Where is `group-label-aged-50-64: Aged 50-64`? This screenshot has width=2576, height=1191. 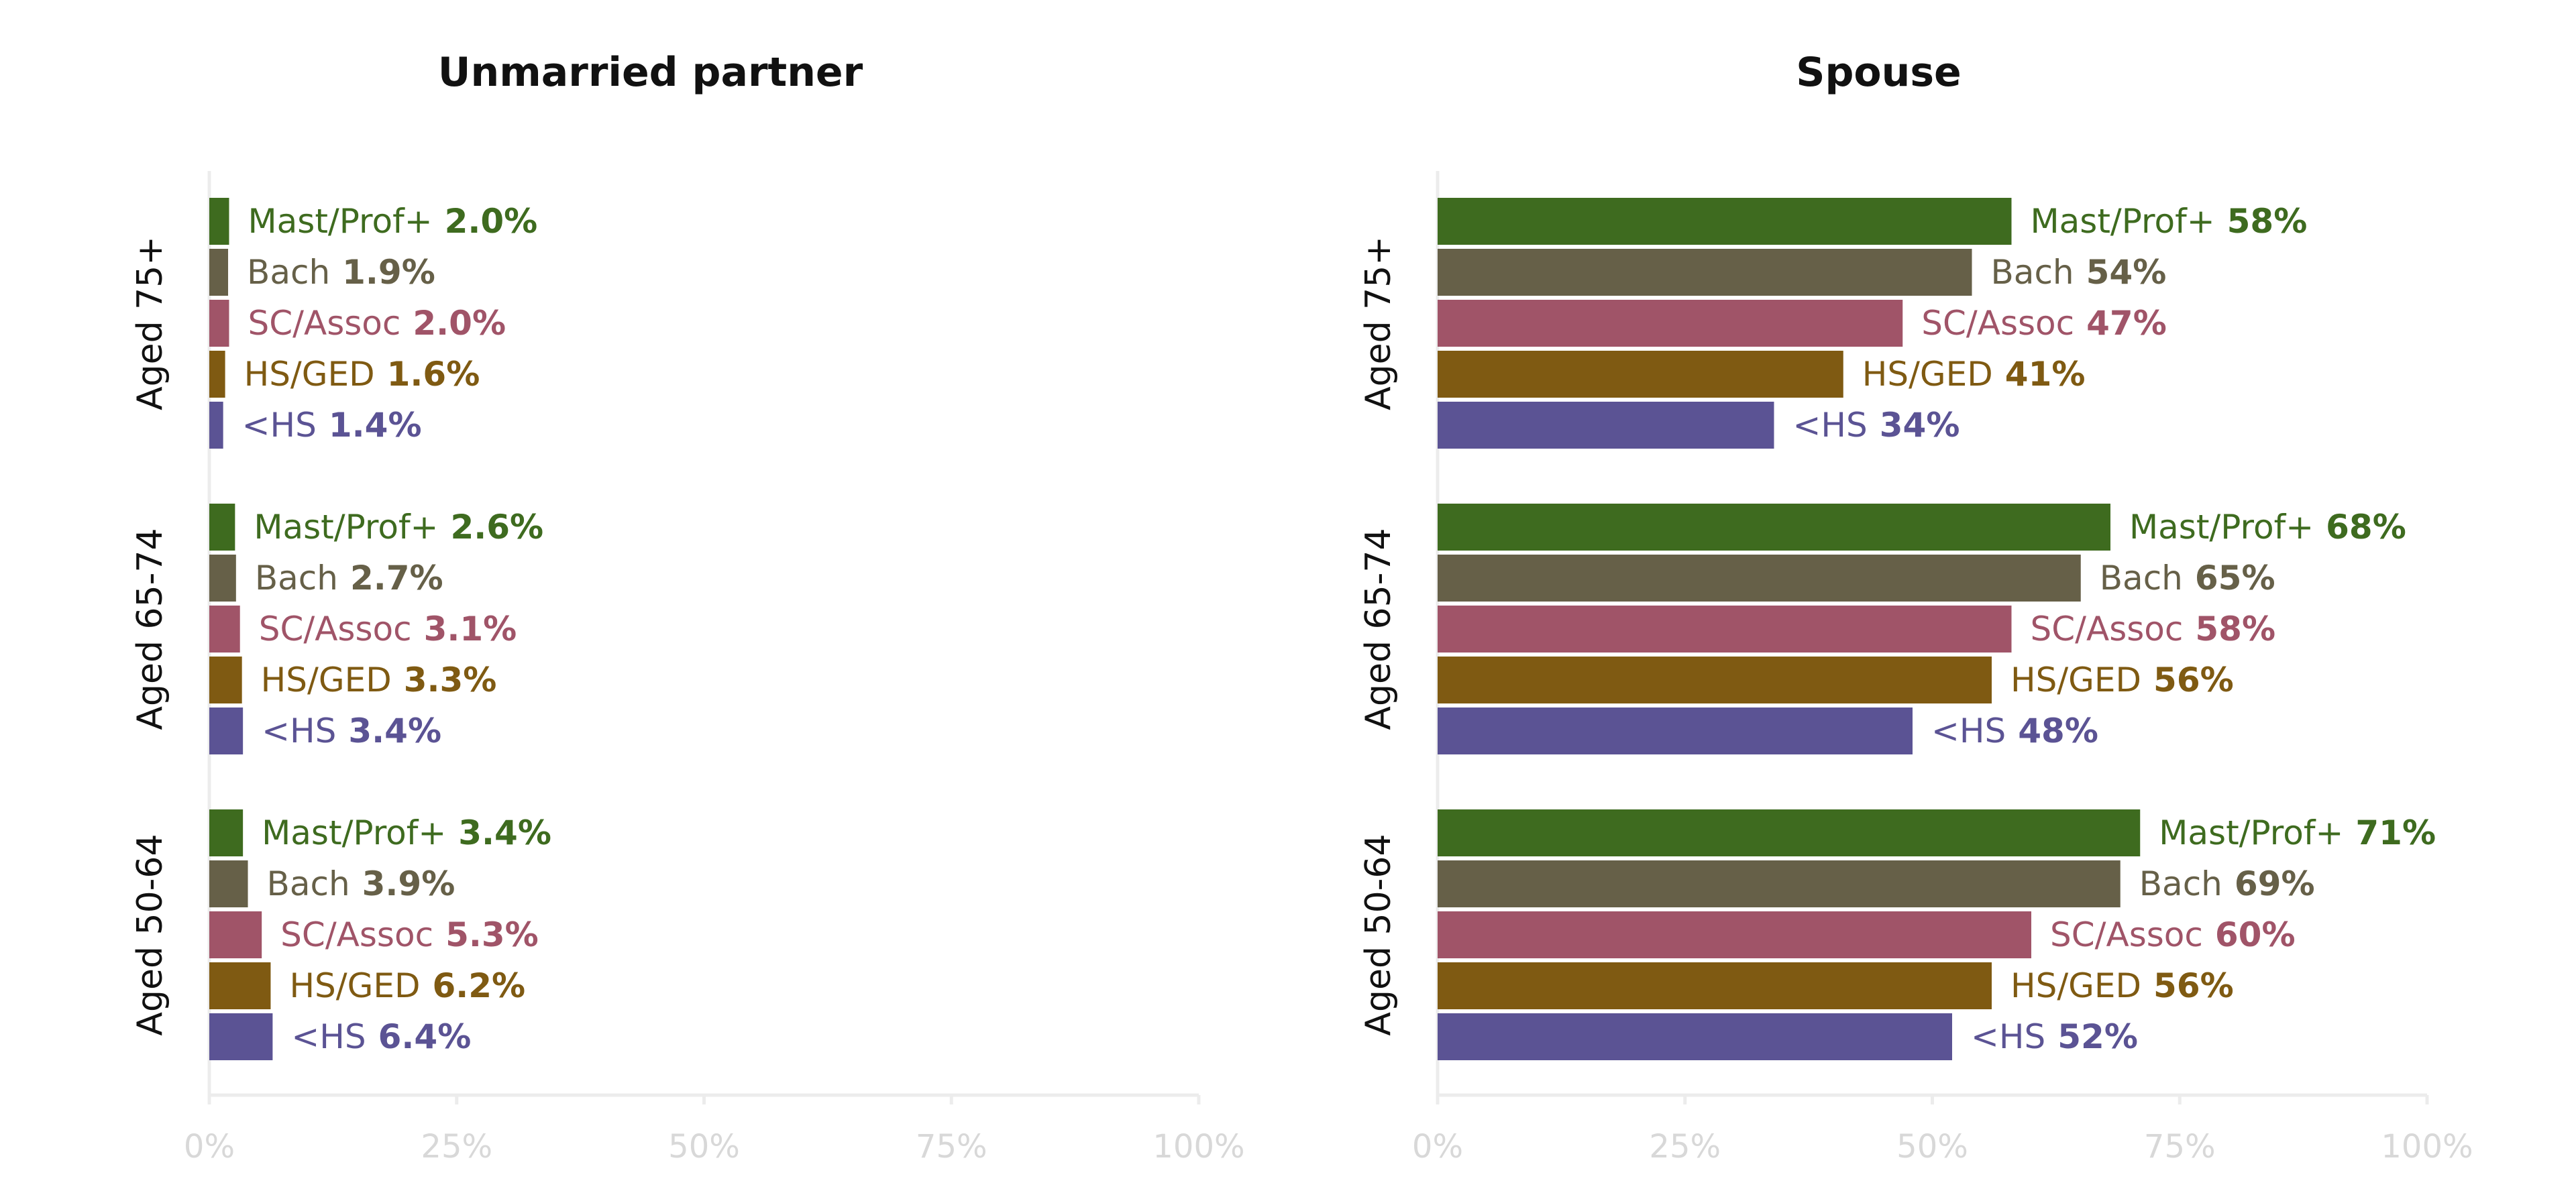
group-label-aged-50-64: Aged 50-64 is located at coordinates (1378, 935).